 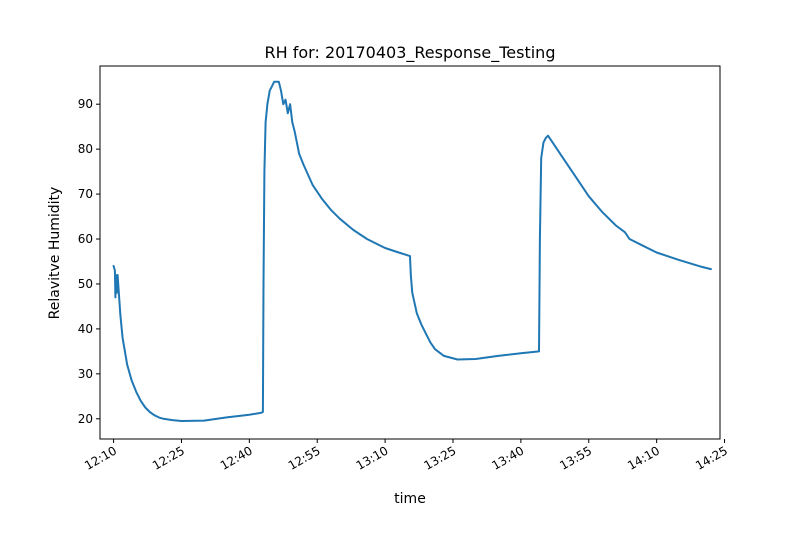 I want to click on y-tick-label: 90, so click(x=85, y=104).